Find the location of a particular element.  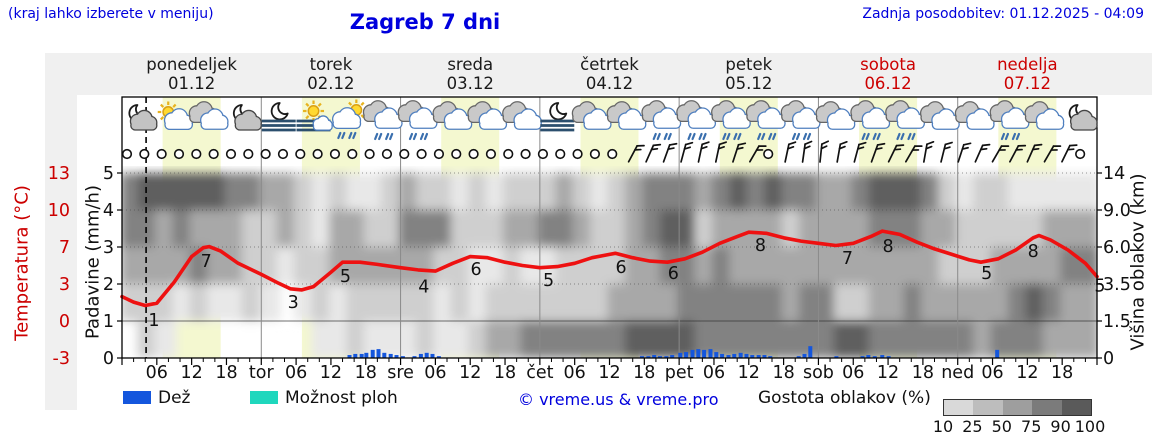

cloud-density-legend-label: Gostota oblakov (%) is located at coordinates (844, 398).